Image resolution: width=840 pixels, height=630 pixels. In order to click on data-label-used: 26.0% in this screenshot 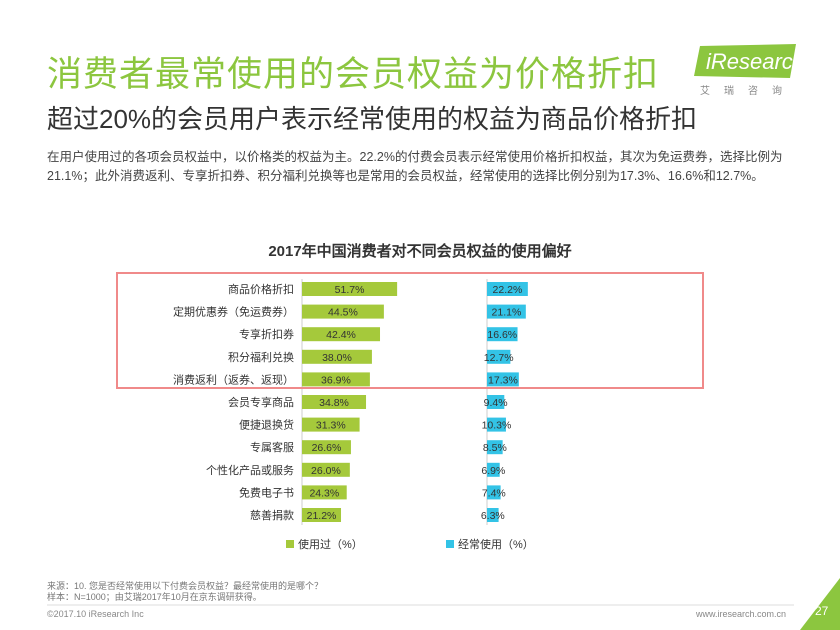, I will do `click(326, 471)`.